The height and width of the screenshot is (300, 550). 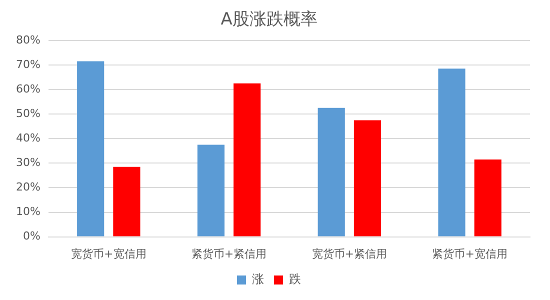 I want to click on y-tick-label: 80%, so click(x=28, y=39).